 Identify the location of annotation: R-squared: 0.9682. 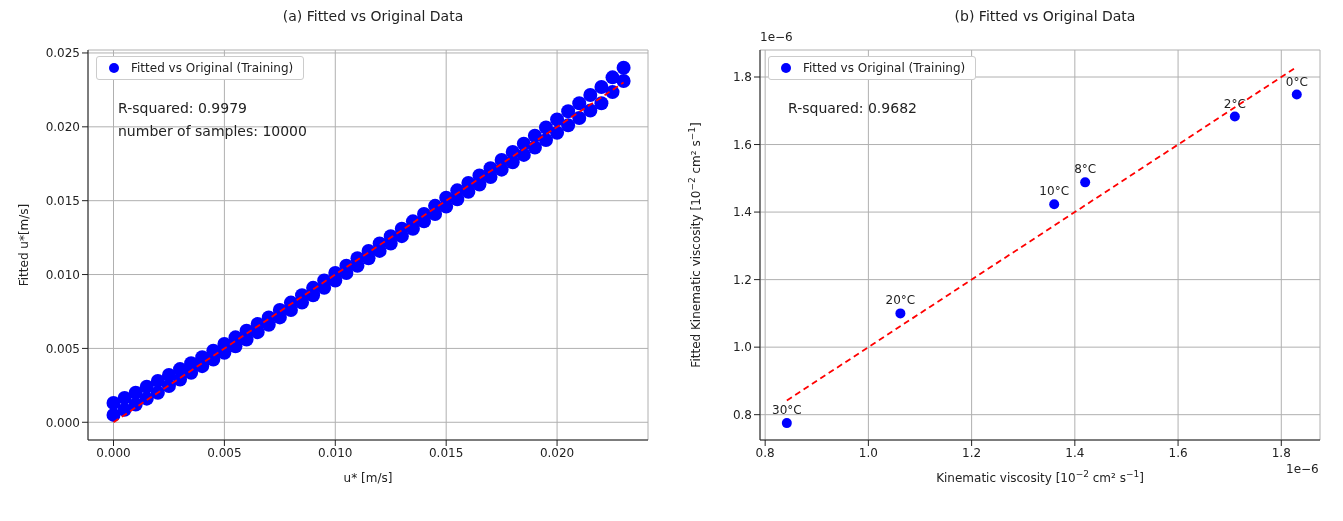
(852, 108).